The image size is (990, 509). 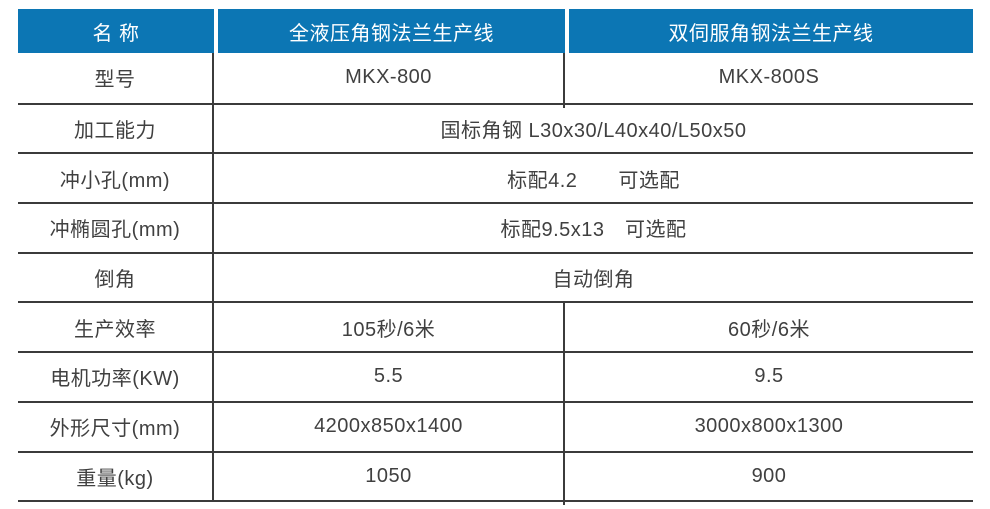 I want to click on row-label: 重量(kg), so click(x=116, y=476).